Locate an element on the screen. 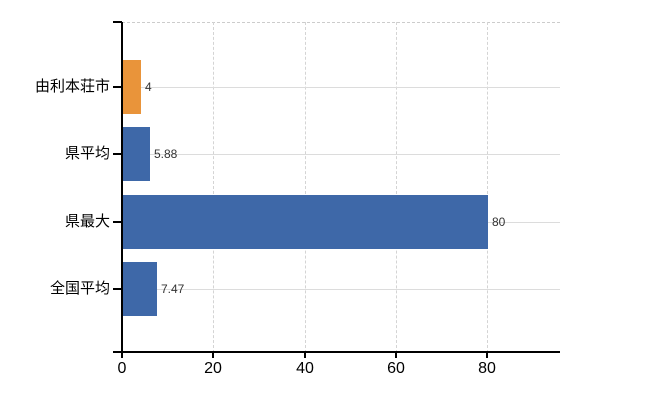 The image size is (650, 400). category-label-2: 県最大 is located at coordinates (87, 221).